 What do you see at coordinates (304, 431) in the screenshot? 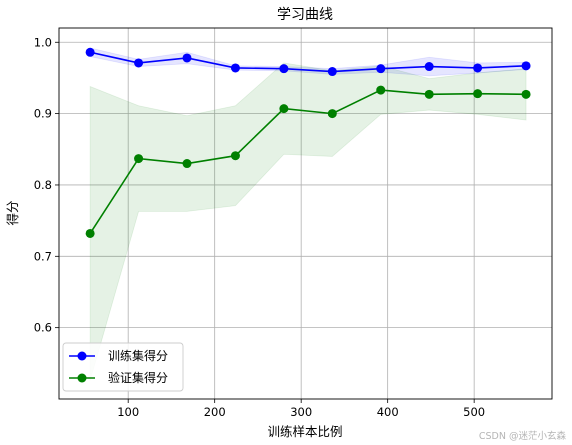
I see `x-axis-label: 训练样本比例` at bounding box center [304, 431].